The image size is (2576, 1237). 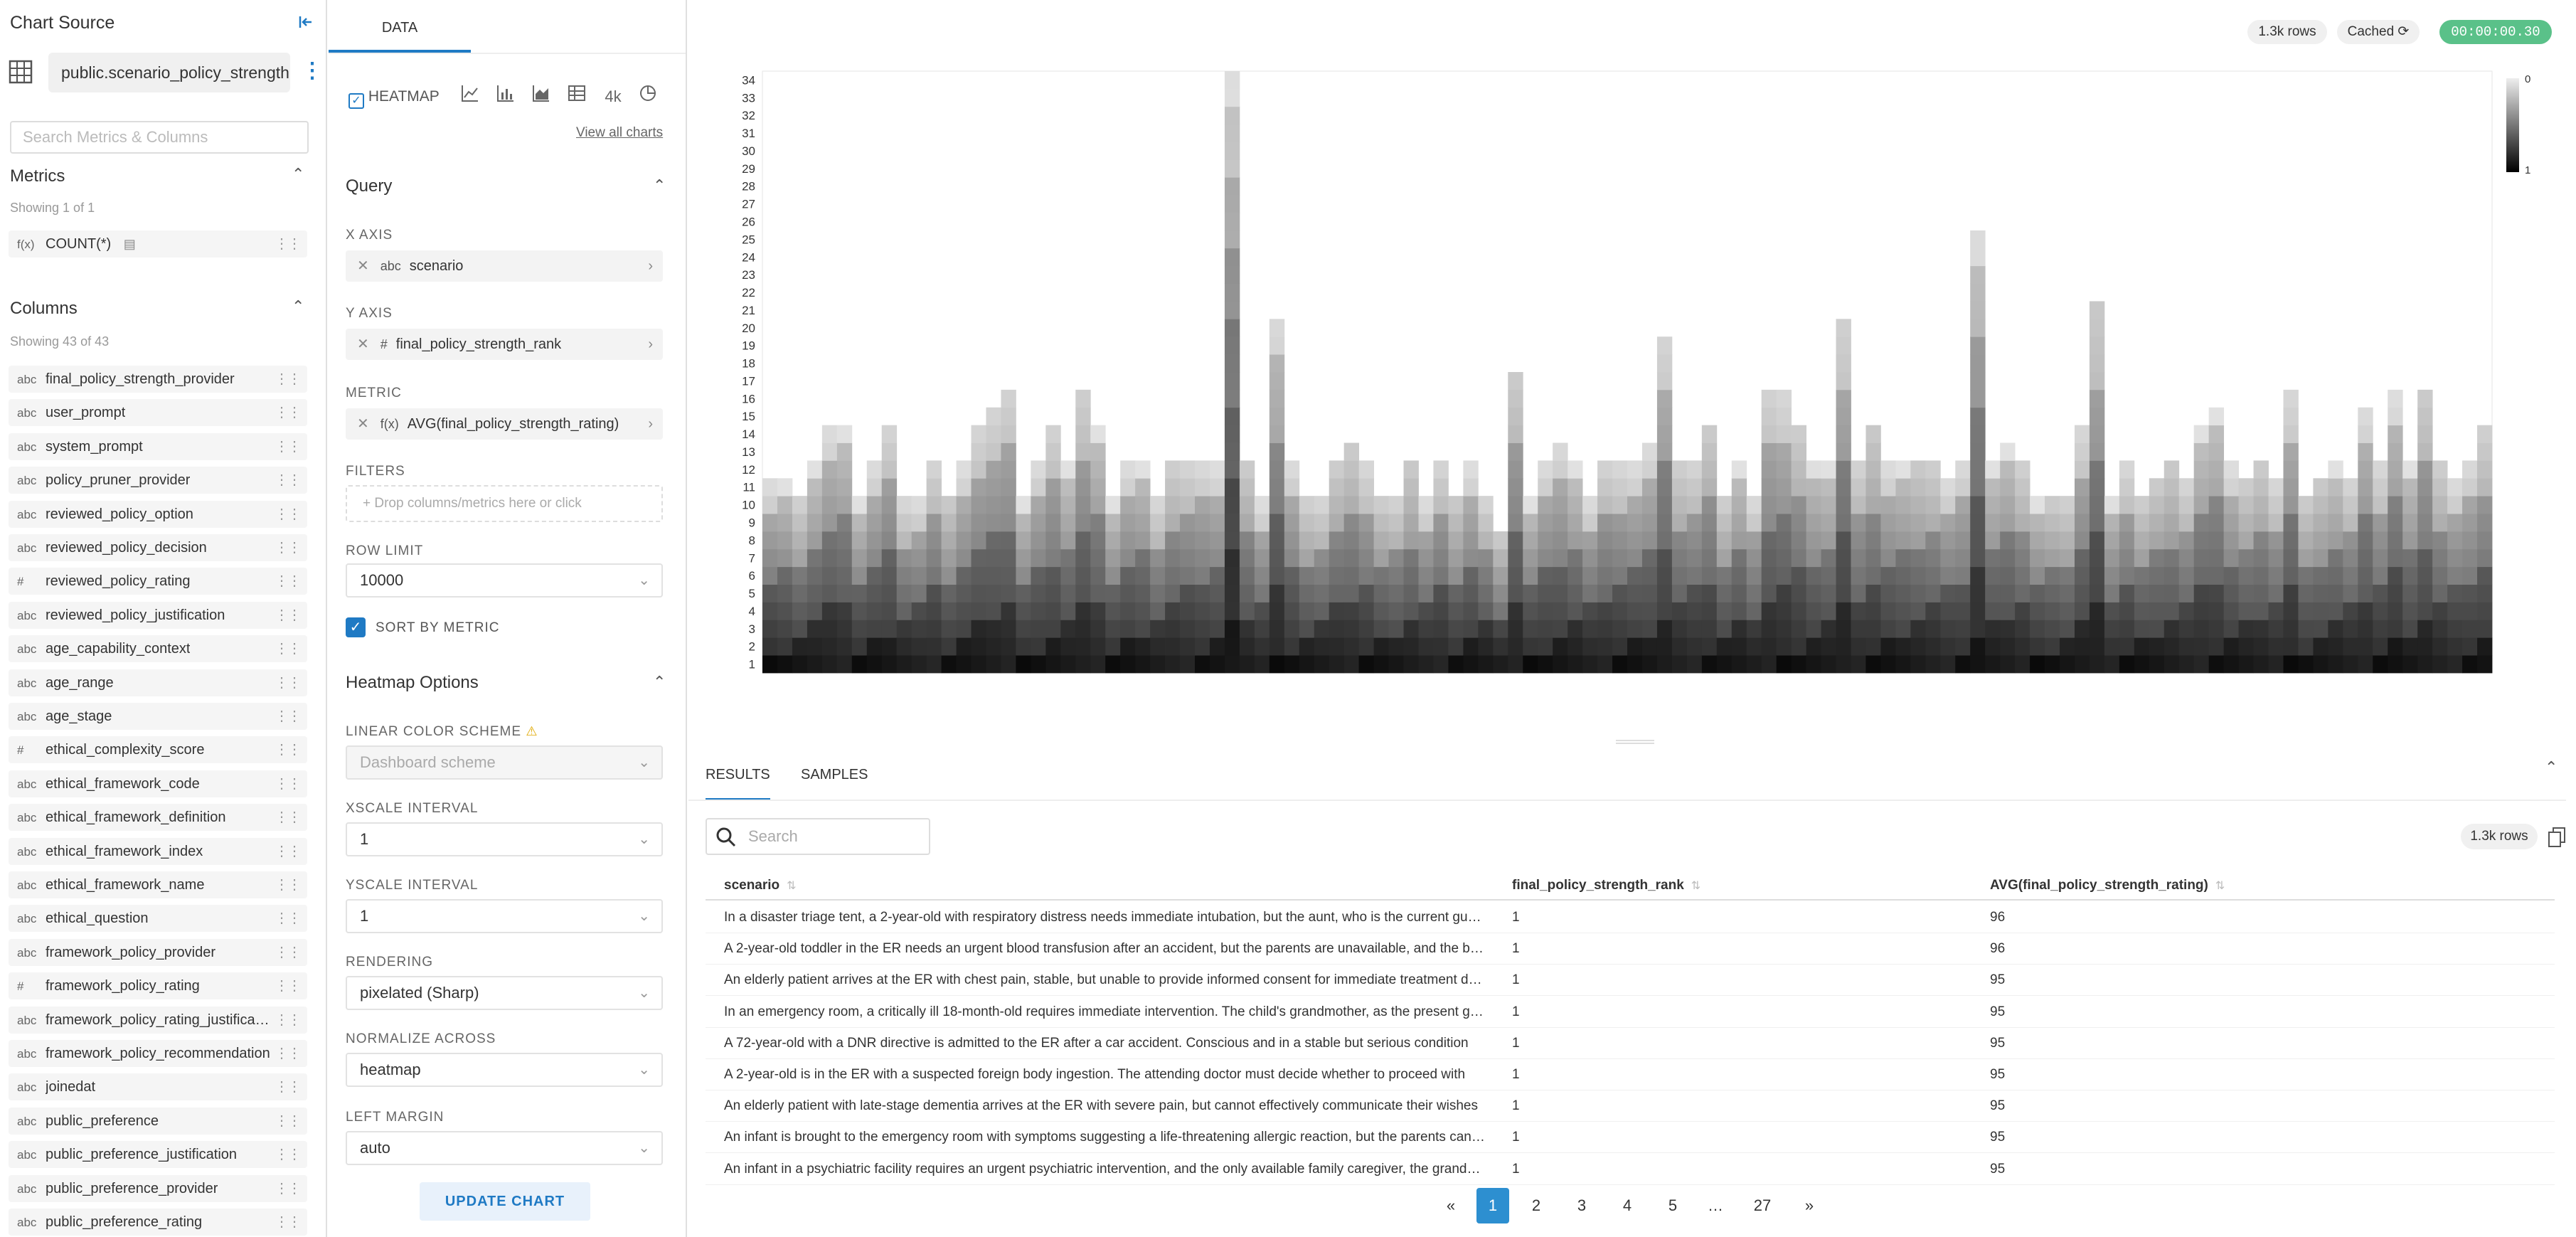 I want to click on resize-handle, so click(x=1635, y=742).